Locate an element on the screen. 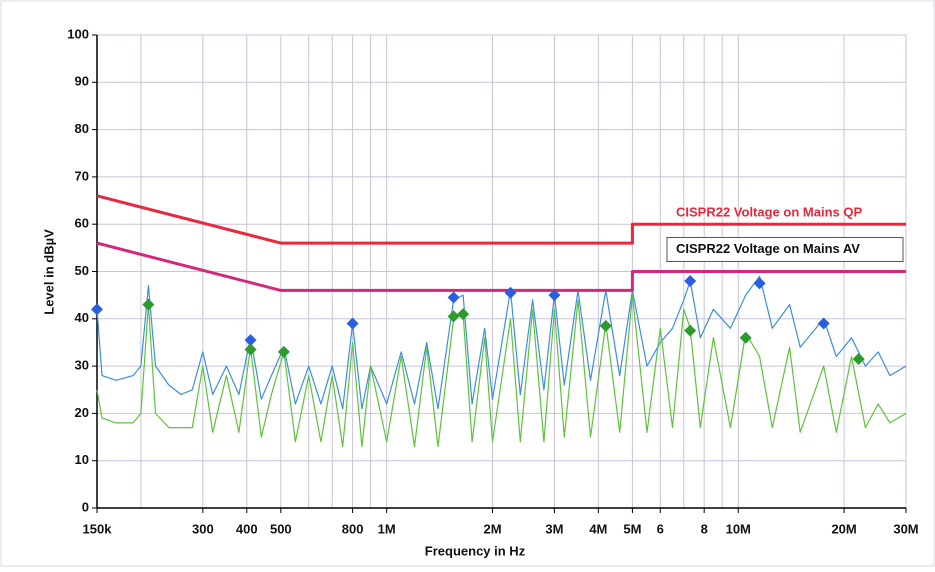 The height and width of the screenshot is (572, 935). y-tick-label: 80 is located at coordinates (82, 128).